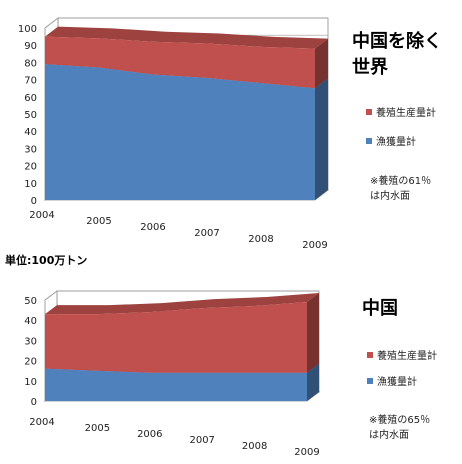 The width and height of the screenshot is (462, 464). I want to click on unit-label: 単位:100万トン, so click(46, 260).